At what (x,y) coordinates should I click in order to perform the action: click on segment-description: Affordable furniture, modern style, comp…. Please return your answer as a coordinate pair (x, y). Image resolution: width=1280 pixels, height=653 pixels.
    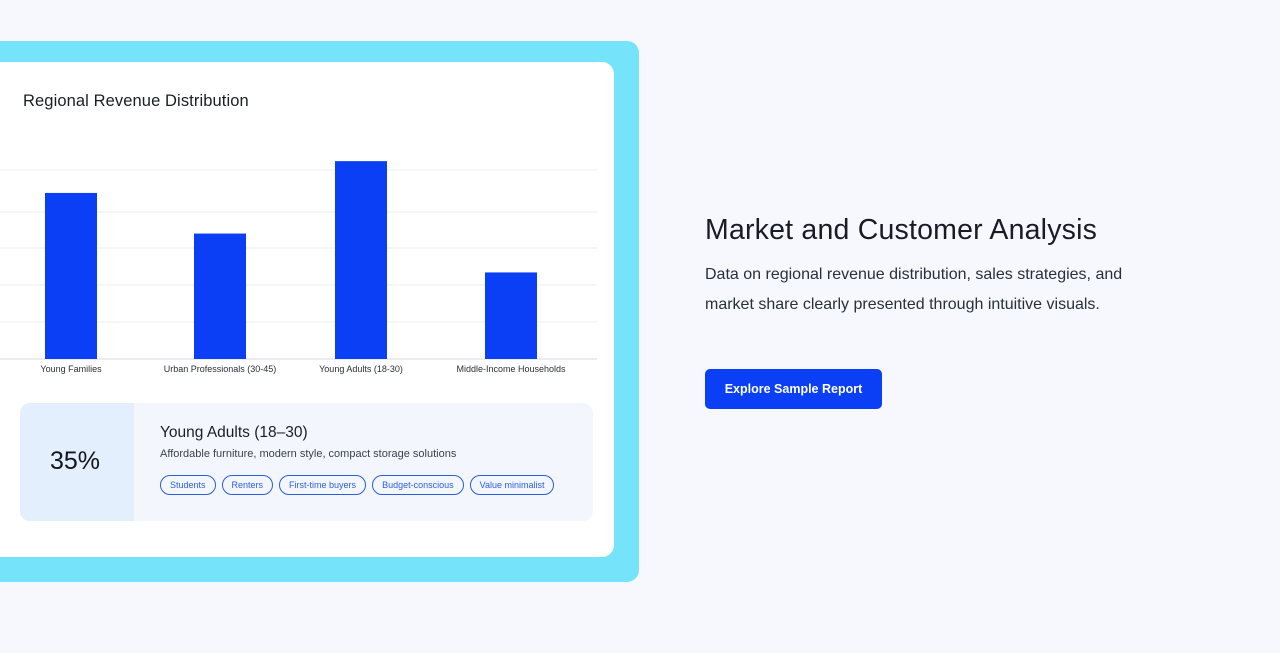
    Looking at the image, I should click on (308, 454).